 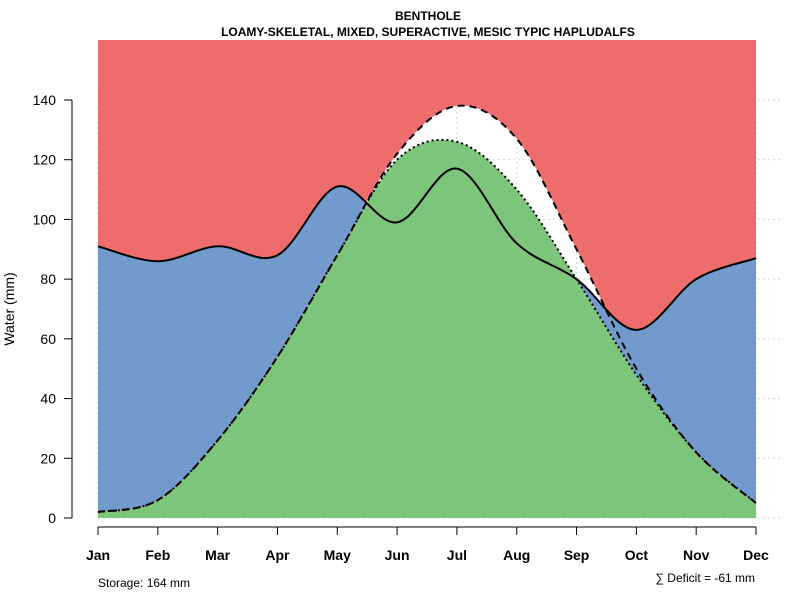 I want to click on y-tick-label-60: 60, so click(x=48, y=339).